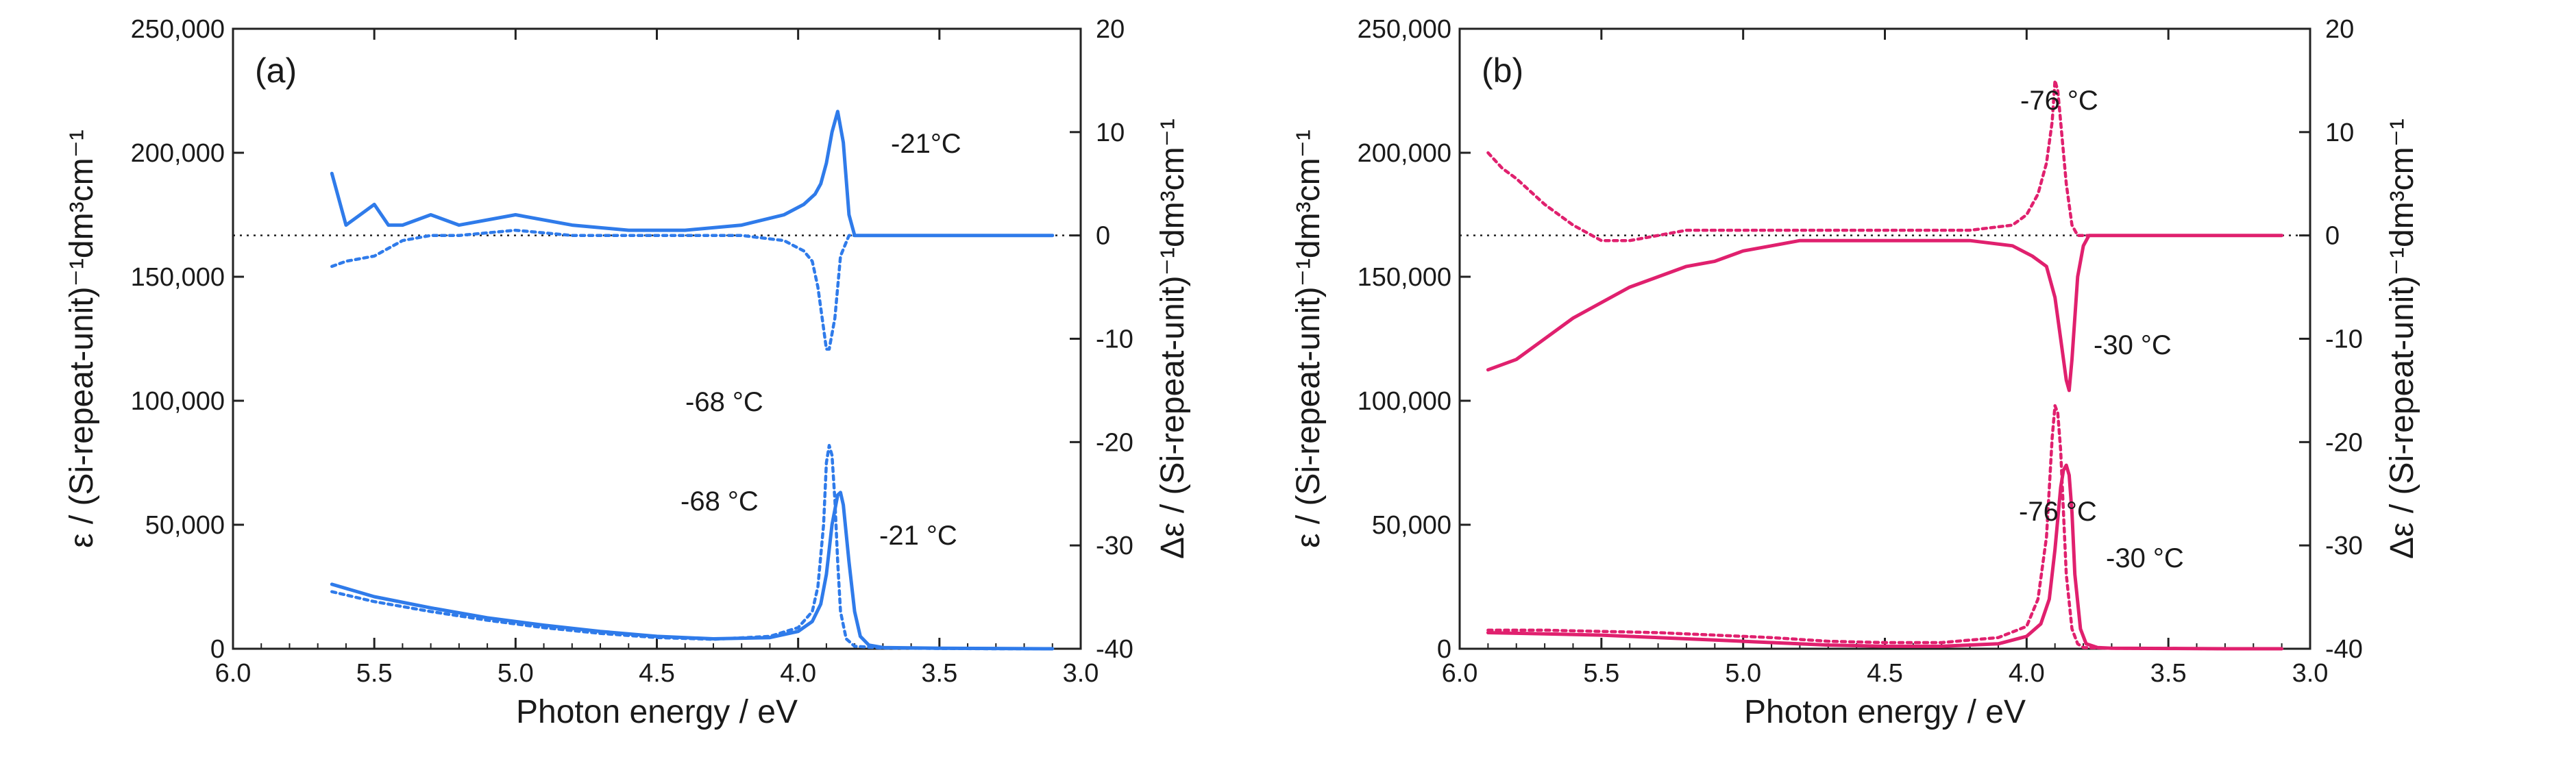  I want to click on temperature-annotation: -21 °C, so click(918, 536).